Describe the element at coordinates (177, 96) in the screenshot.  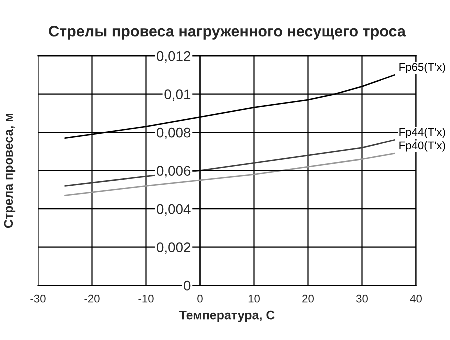
I see `y-tick-label: 0,01` at that location.